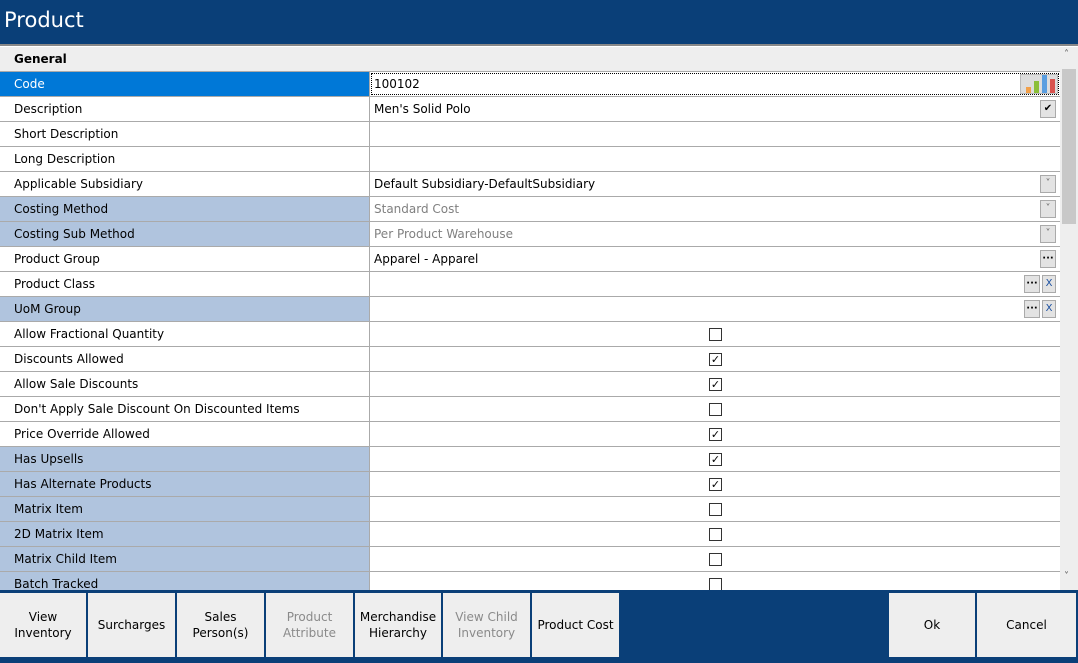 The height and width of the screenshot is (663, 1078). I want to click on row-label: UoM Group, so click(185, 309).